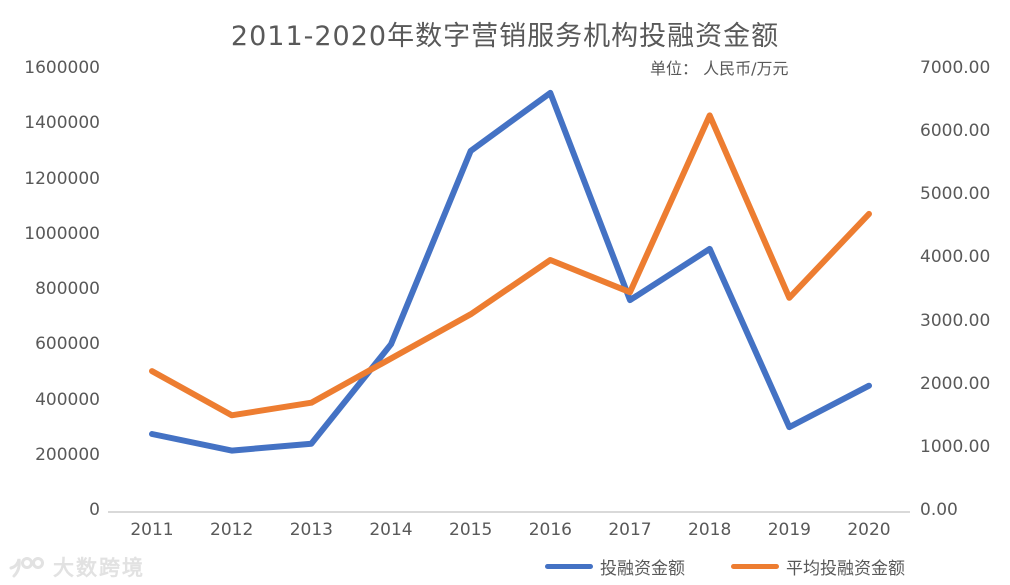 The height and width of the screenshot is (585, 1010). What do you see at coordinates (62, 123) in the screenshot?
I see `left-axis-tick: 1400000` at bounding box center [62, 123].